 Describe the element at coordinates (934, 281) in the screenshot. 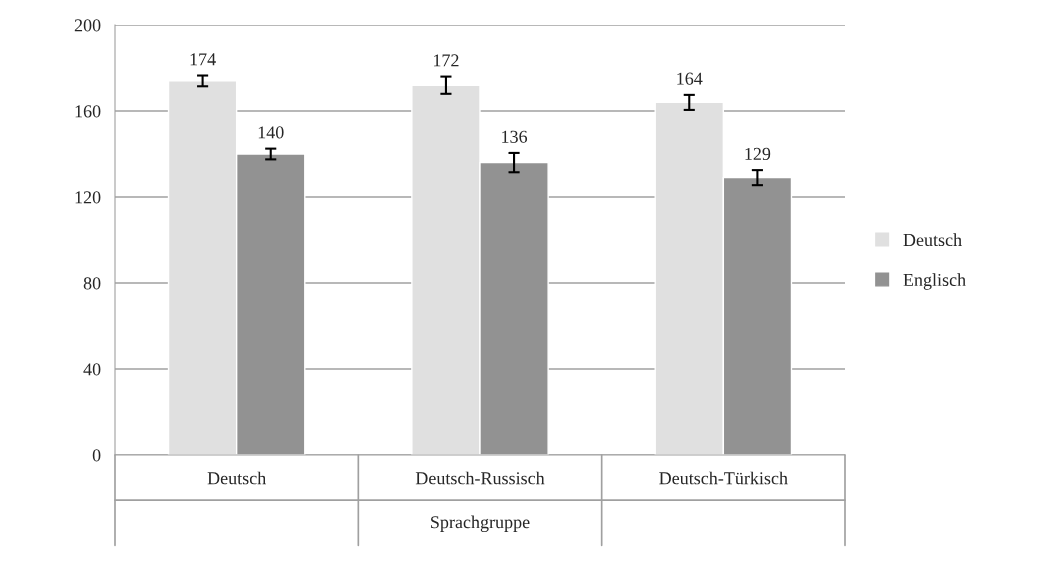

I see `legend-label: Englisch` at that location.